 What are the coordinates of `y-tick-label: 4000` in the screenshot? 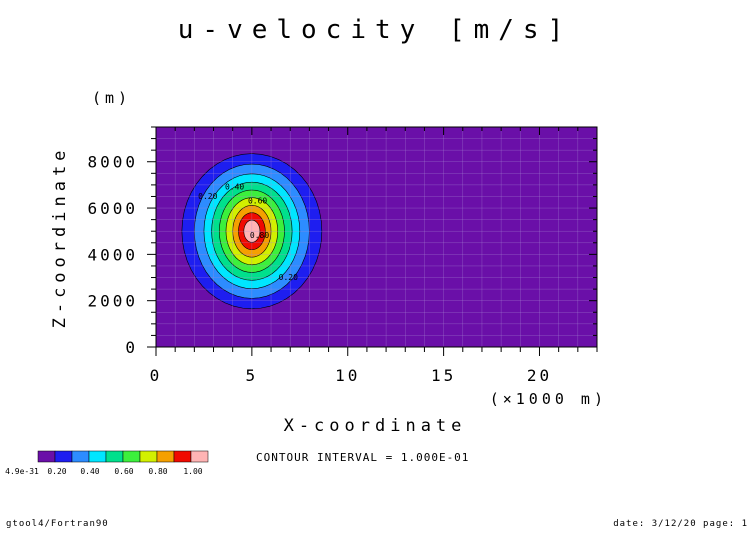 It's located at (112, 254).